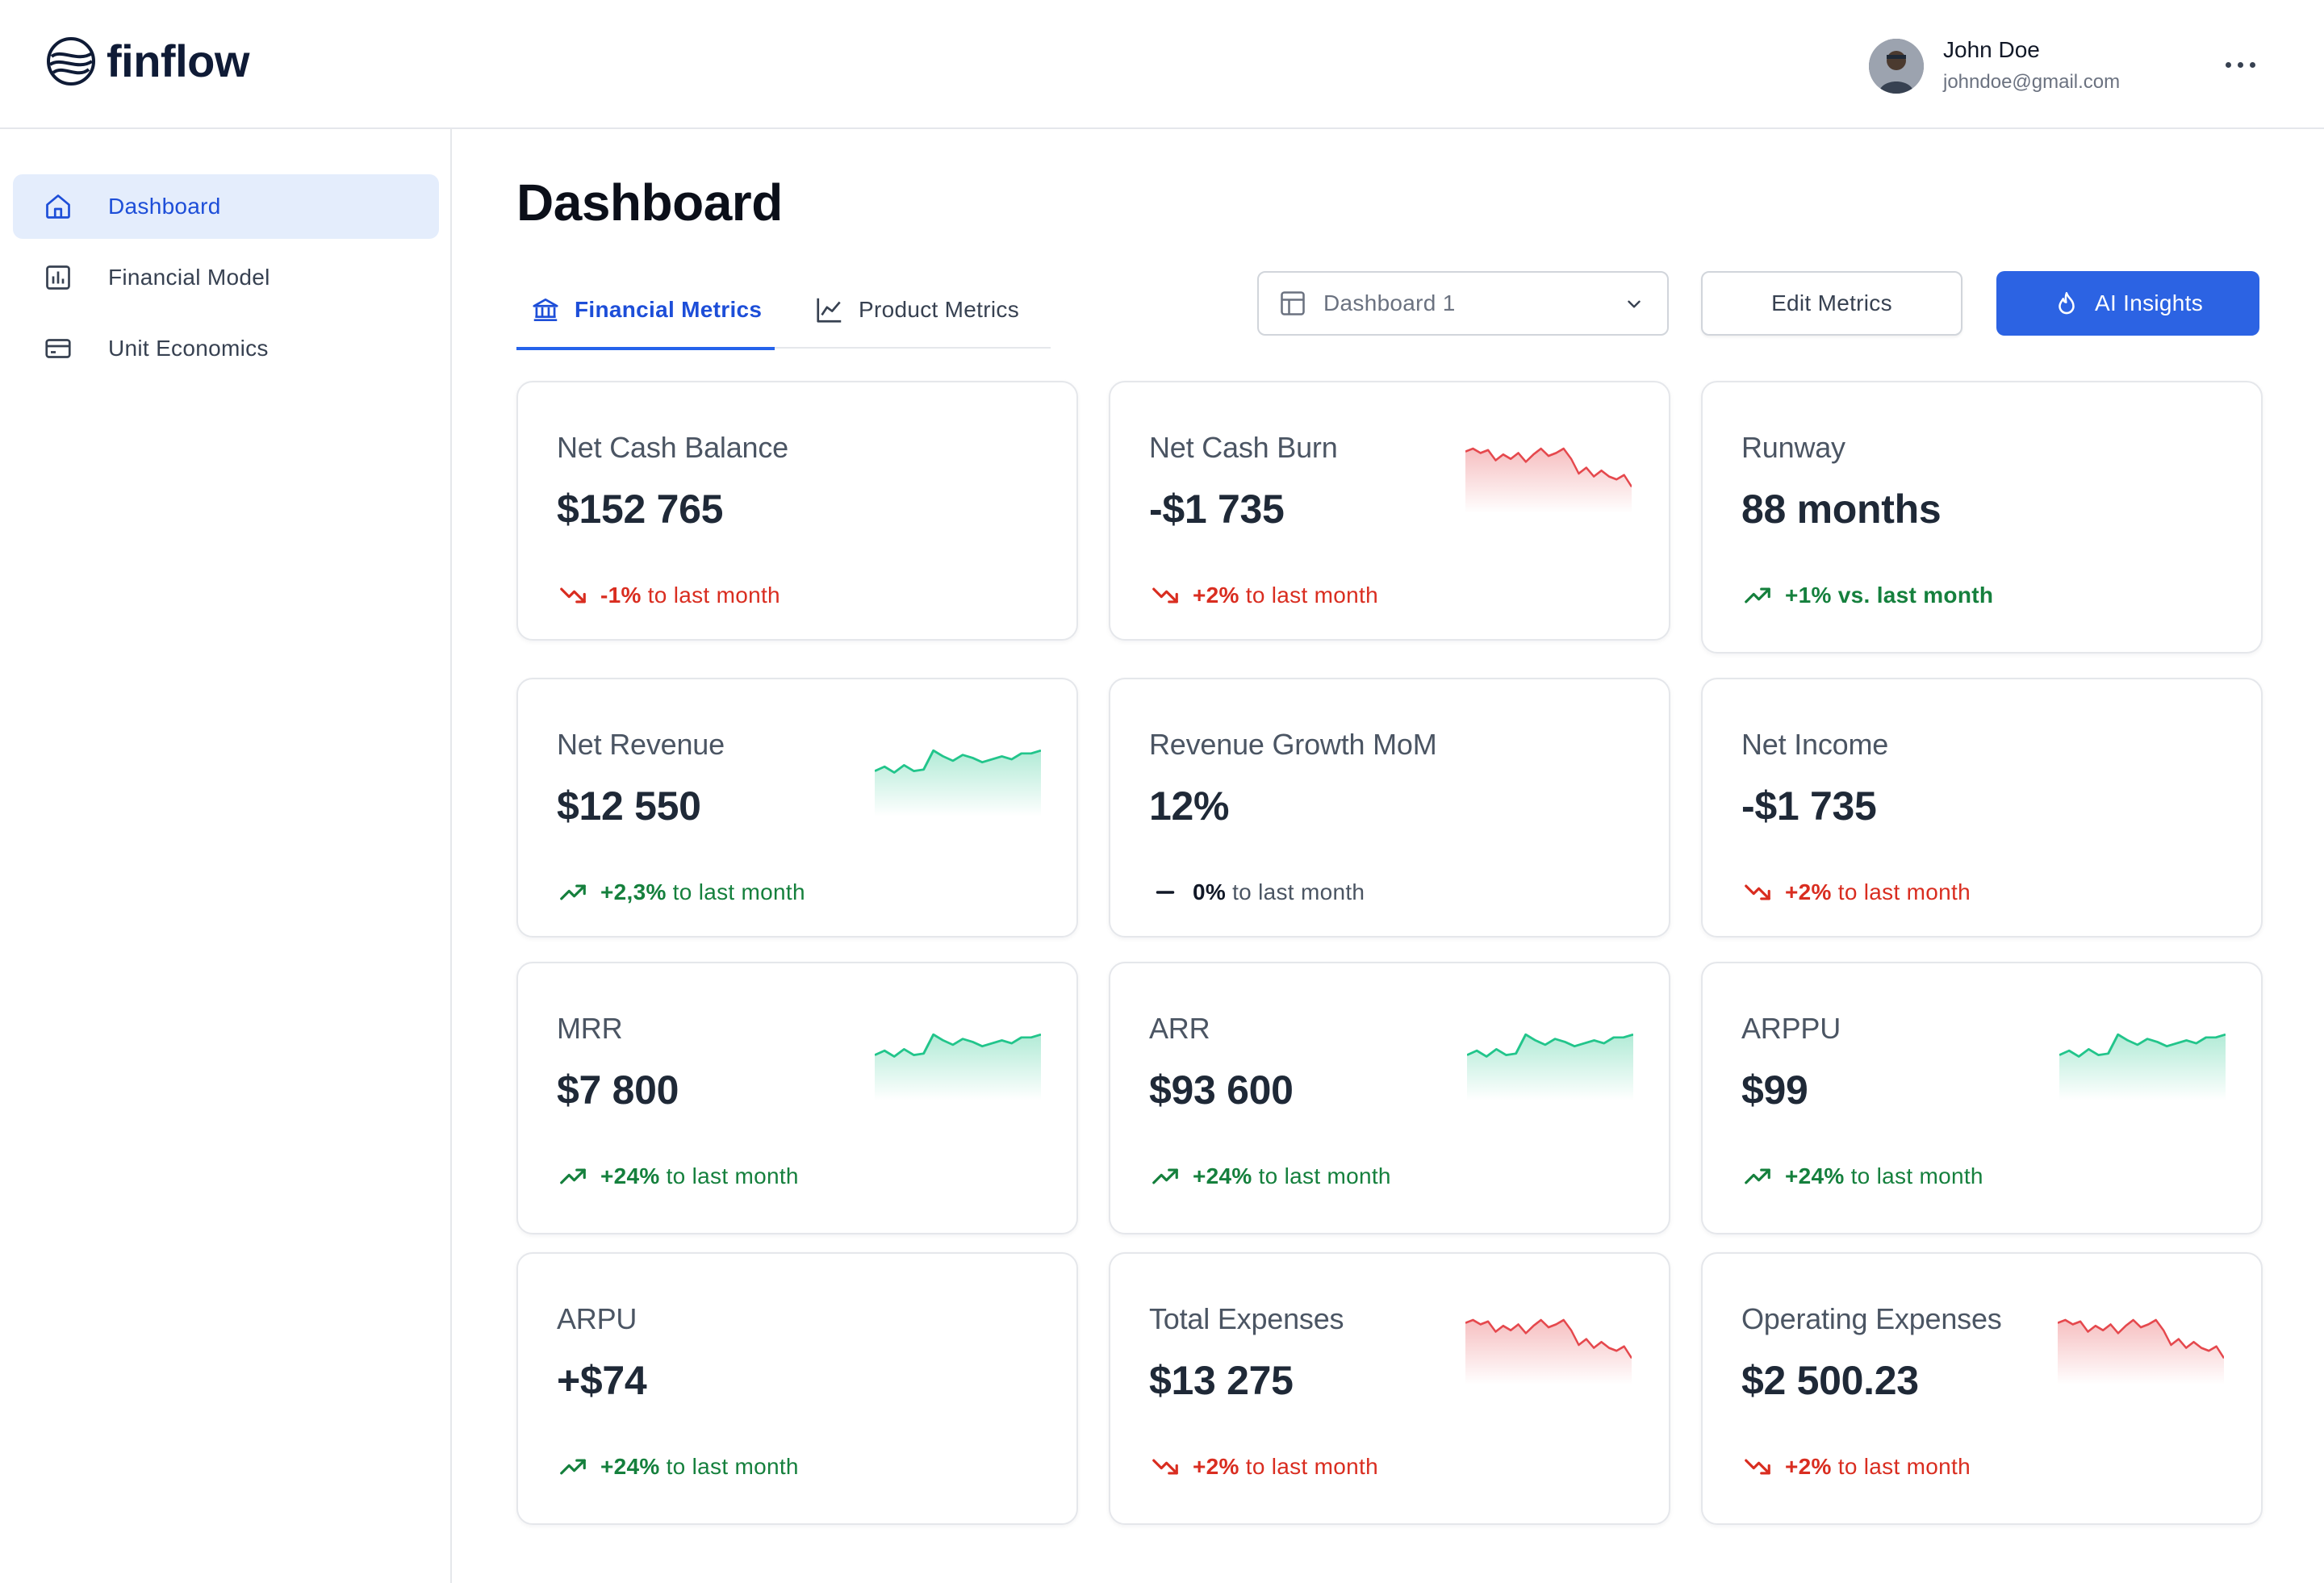 This screenshot has height=1583, width=2324. I want to click on sidebar-item-unit-economics: Unit Economics, so click(226, 348).